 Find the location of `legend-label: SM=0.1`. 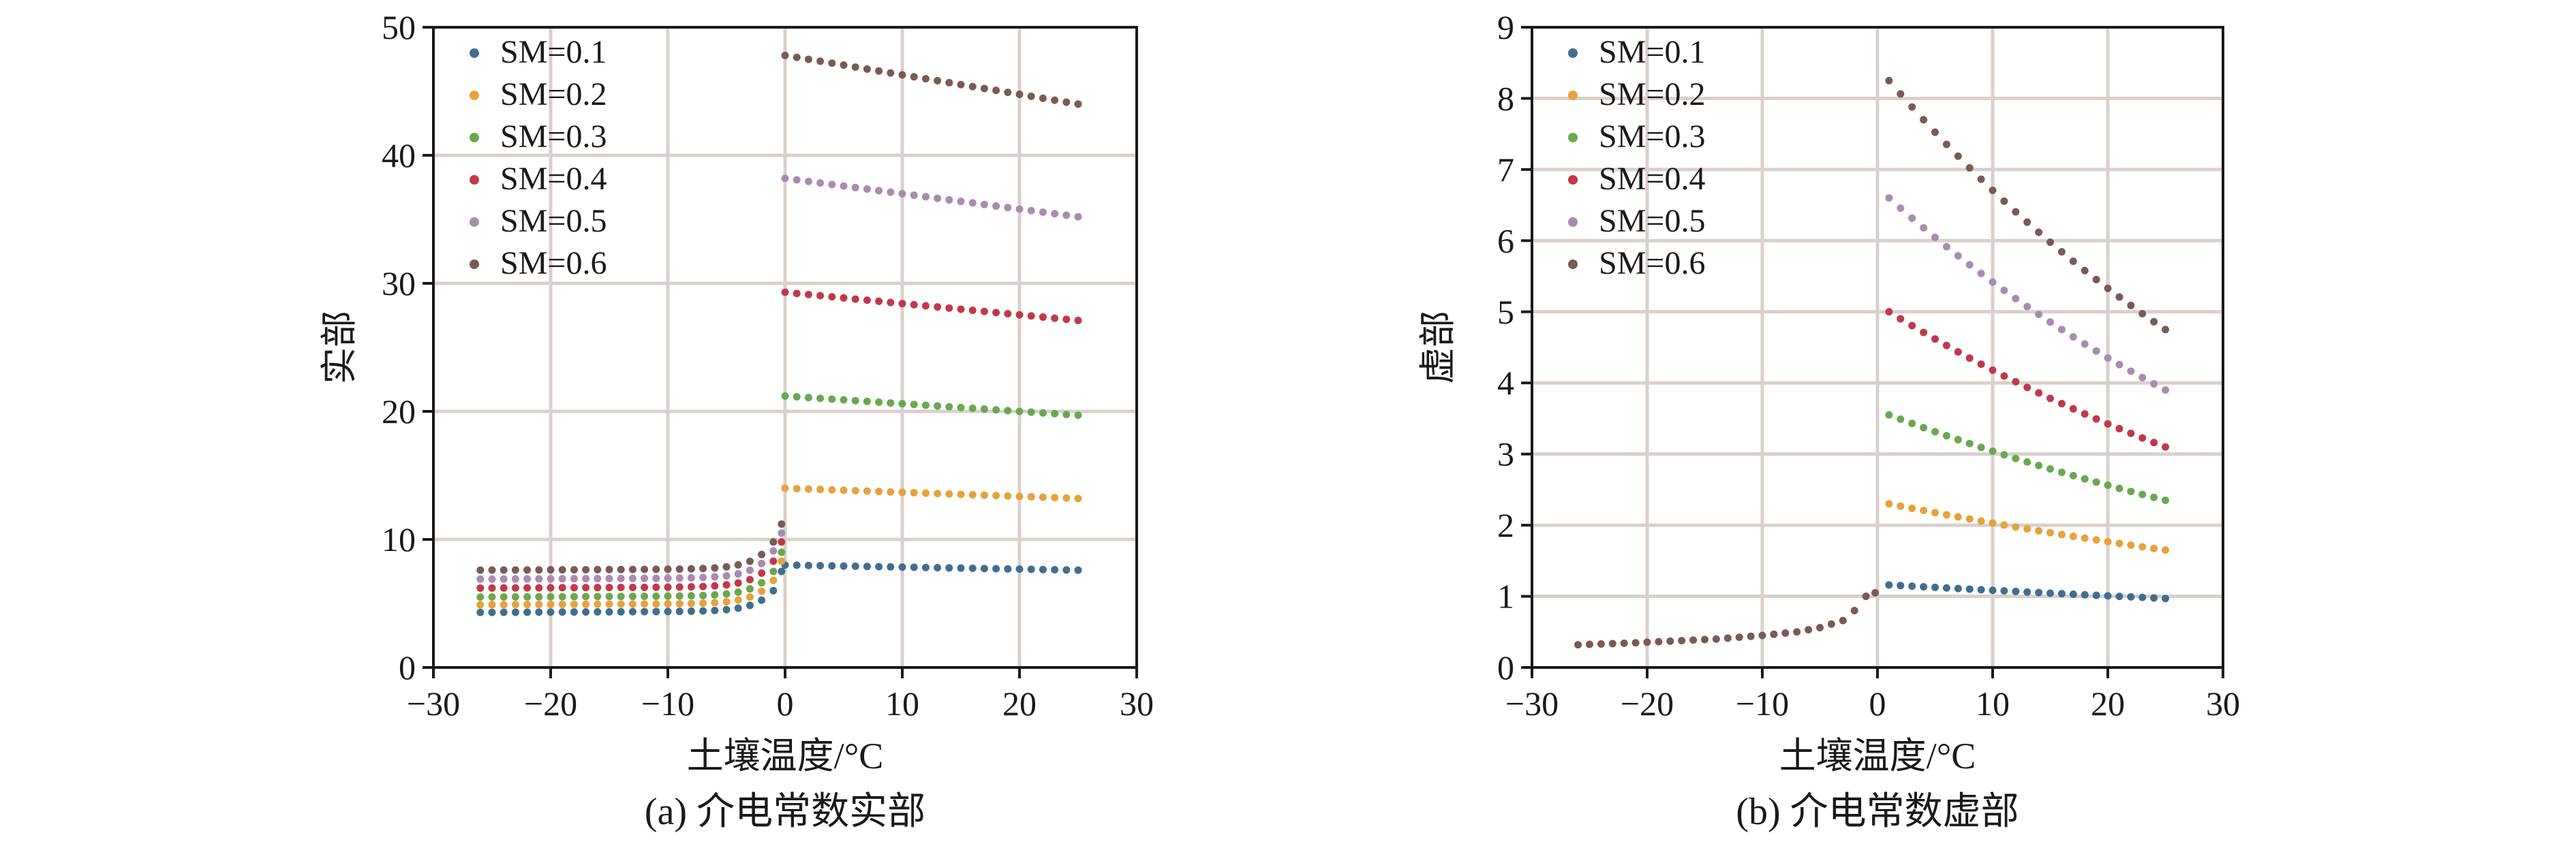

legend-label: SM=0.1 is located at coordinates (1652, 52).